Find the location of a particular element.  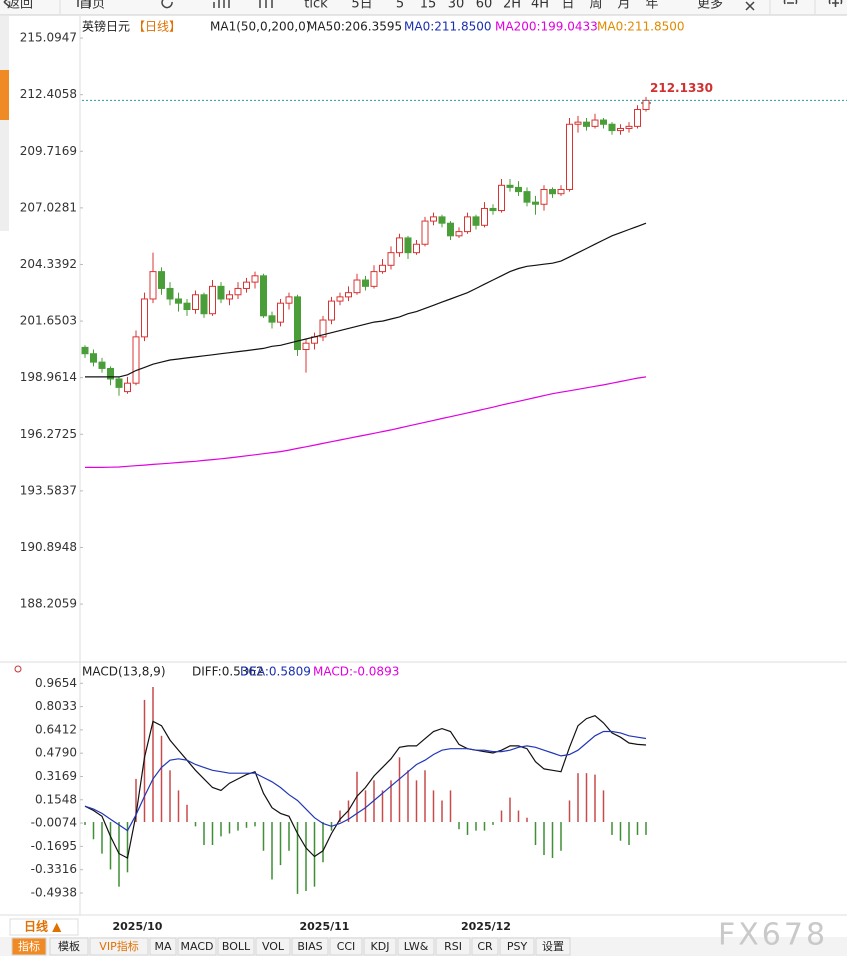

tab-label: VOL is located at coordinates (273, 946).